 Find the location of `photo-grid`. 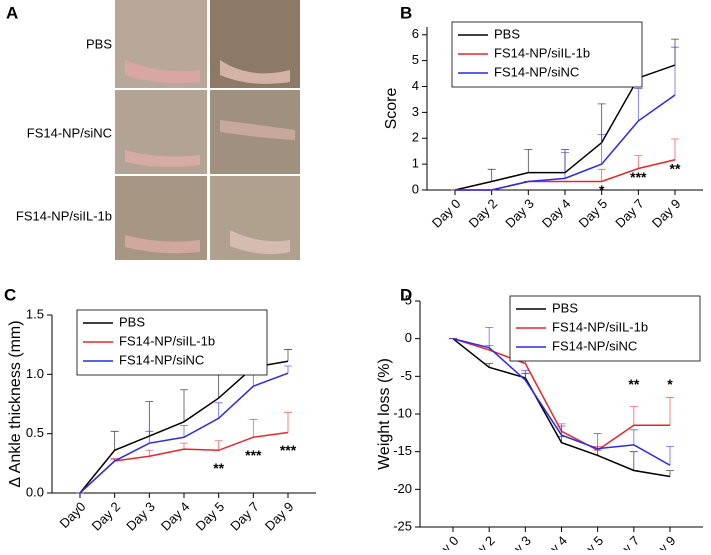

photo-grid is located at coordinates (207, 130).